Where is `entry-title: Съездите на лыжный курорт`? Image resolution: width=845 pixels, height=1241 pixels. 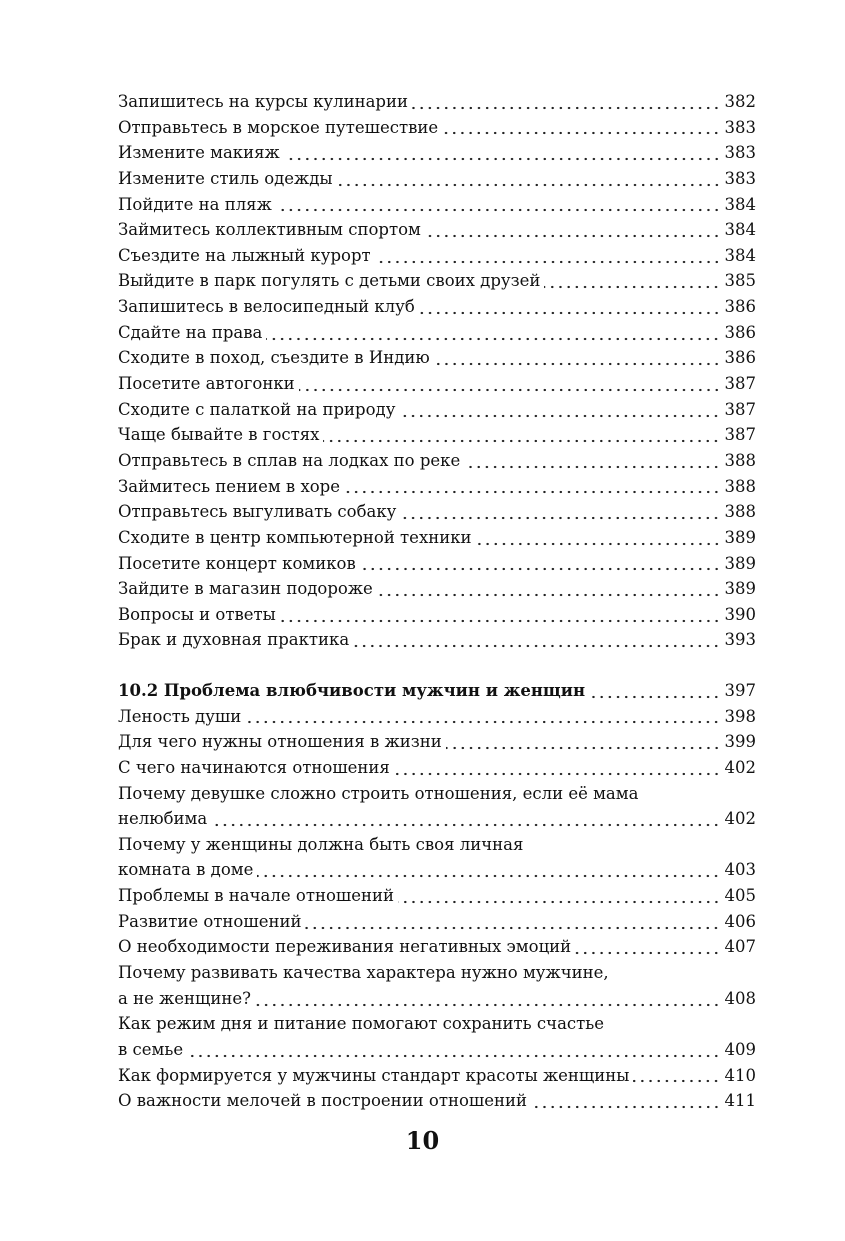
entry-title: Съездите на лыжный курорт is located at coordinates (244, 255).